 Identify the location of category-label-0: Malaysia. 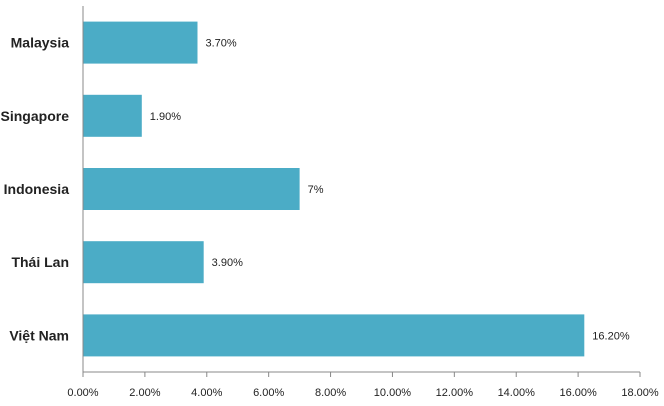
(40, 43).